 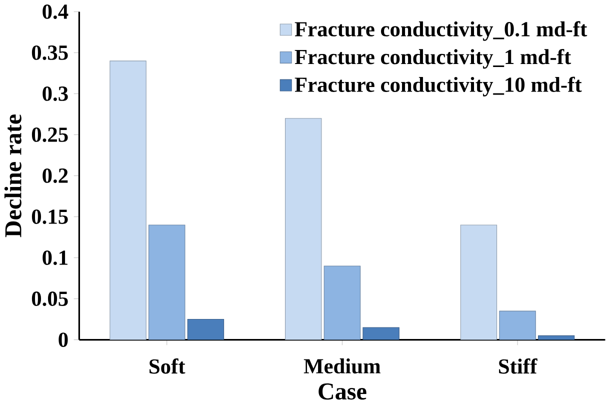 I want to click on y-tick-label: 0.4, so click(x=55, y=11).